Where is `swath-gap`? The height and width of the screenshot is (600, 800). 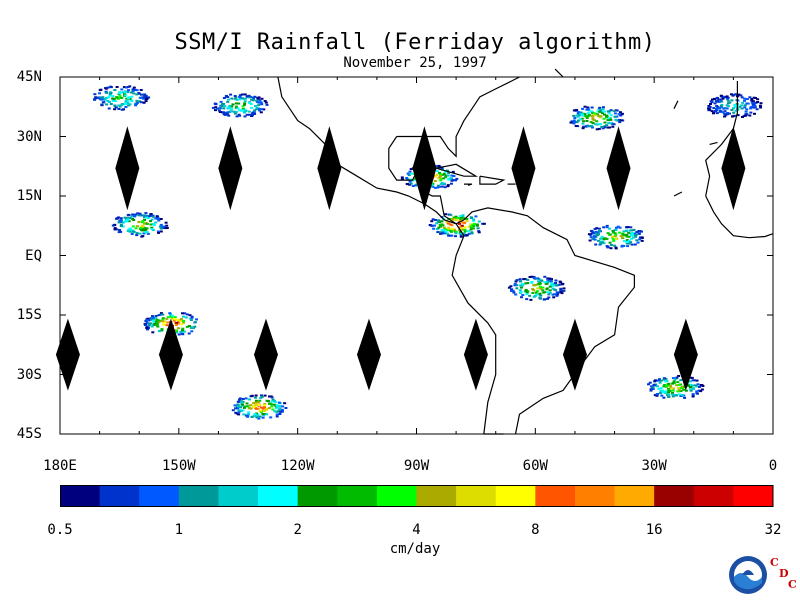
swath-gap is located at coordinates (733, 168).